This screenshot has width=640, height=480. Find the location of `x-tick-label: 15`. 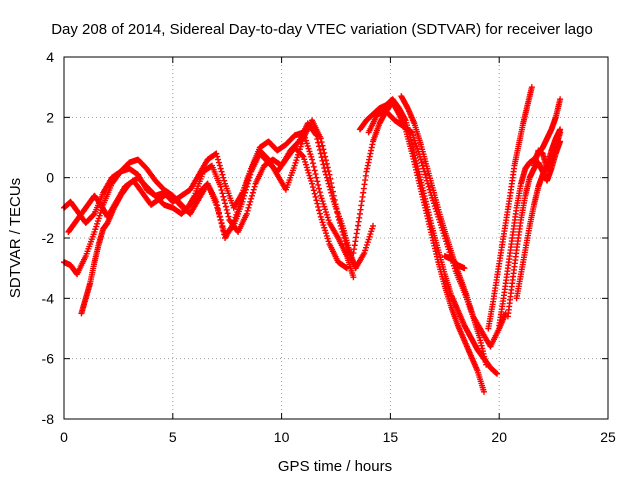

x-tick-label: 15 is located at coordinates (391, 437).